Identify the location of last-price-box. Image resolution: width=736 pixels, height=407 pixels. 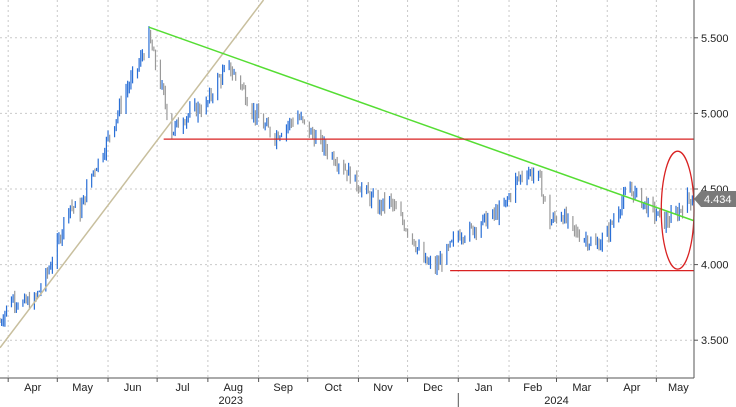
(715, 198).